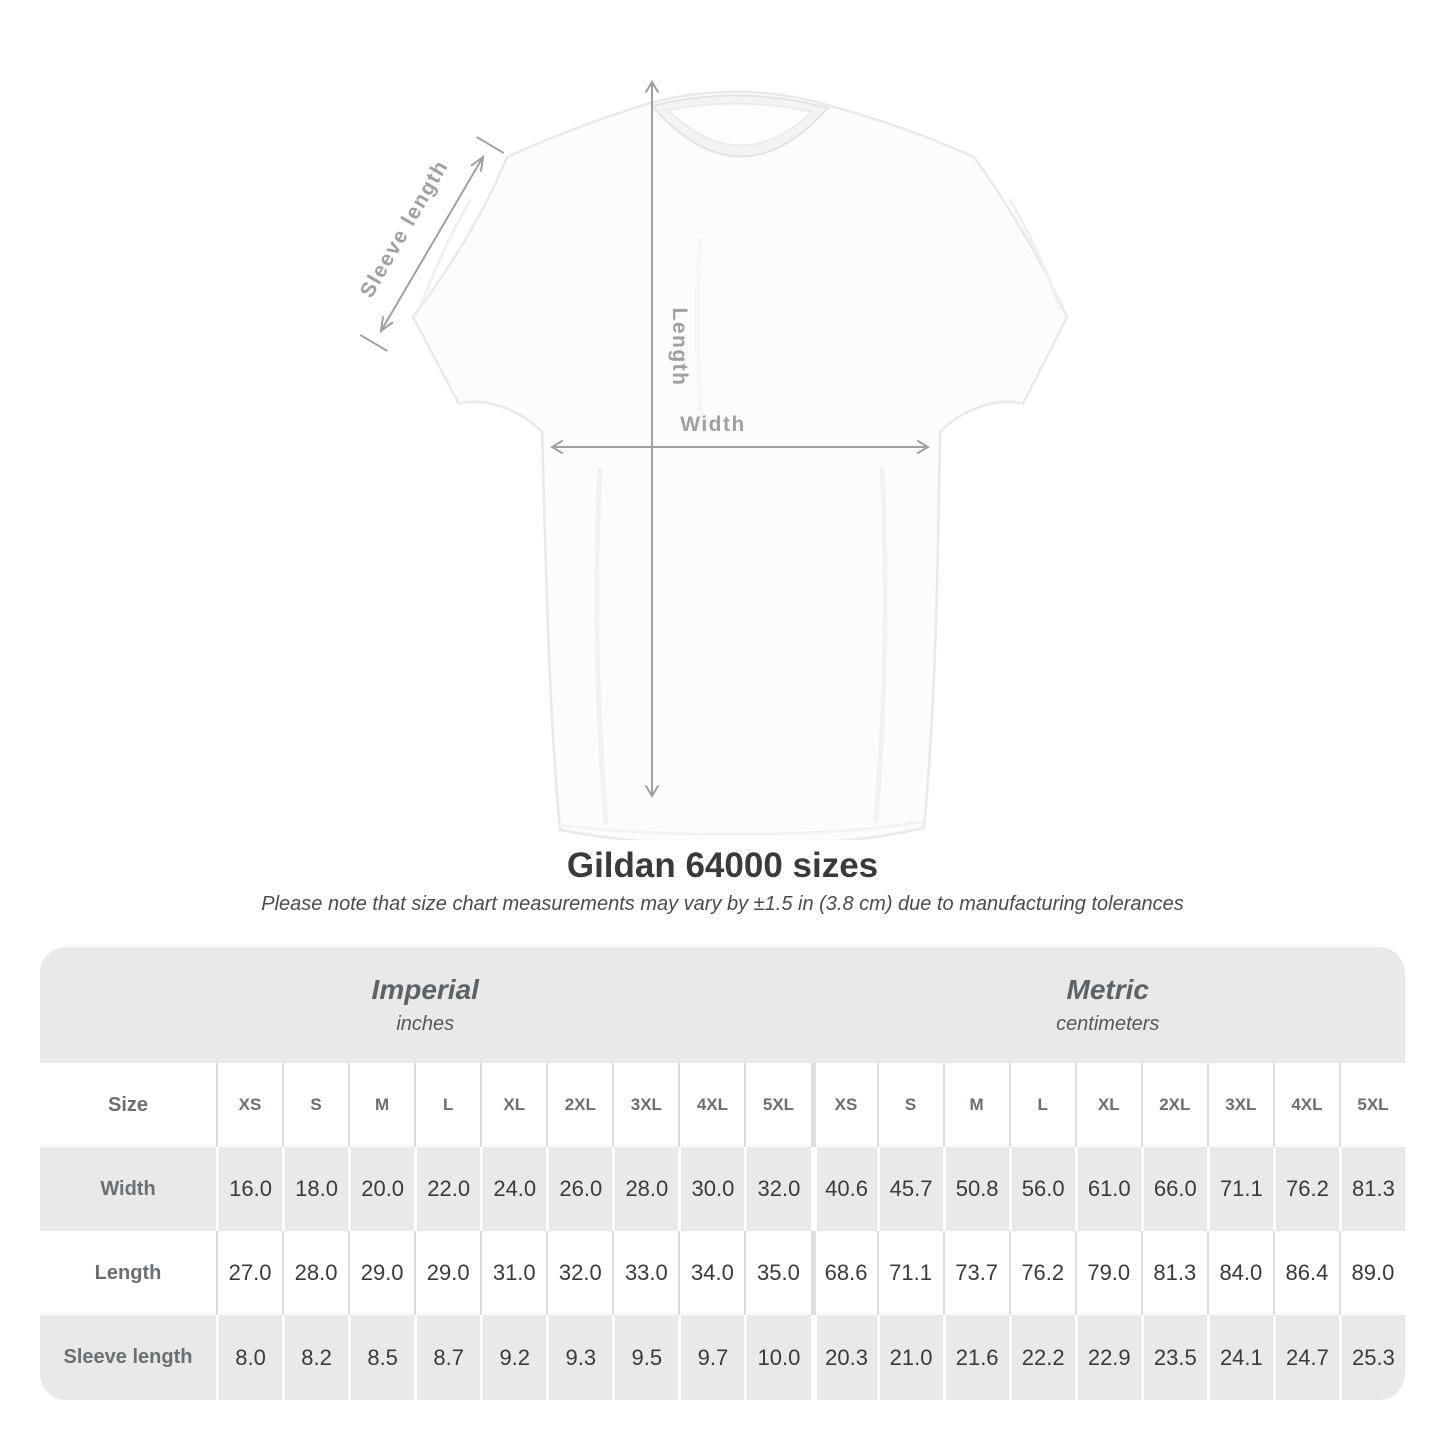 The height and width of the screenshot is (1445, 1445). What do you see at coordinates (447, 1357) in the screenshot?
I see `measurement-cell: 8.7` at bounding box center [447, 1357].